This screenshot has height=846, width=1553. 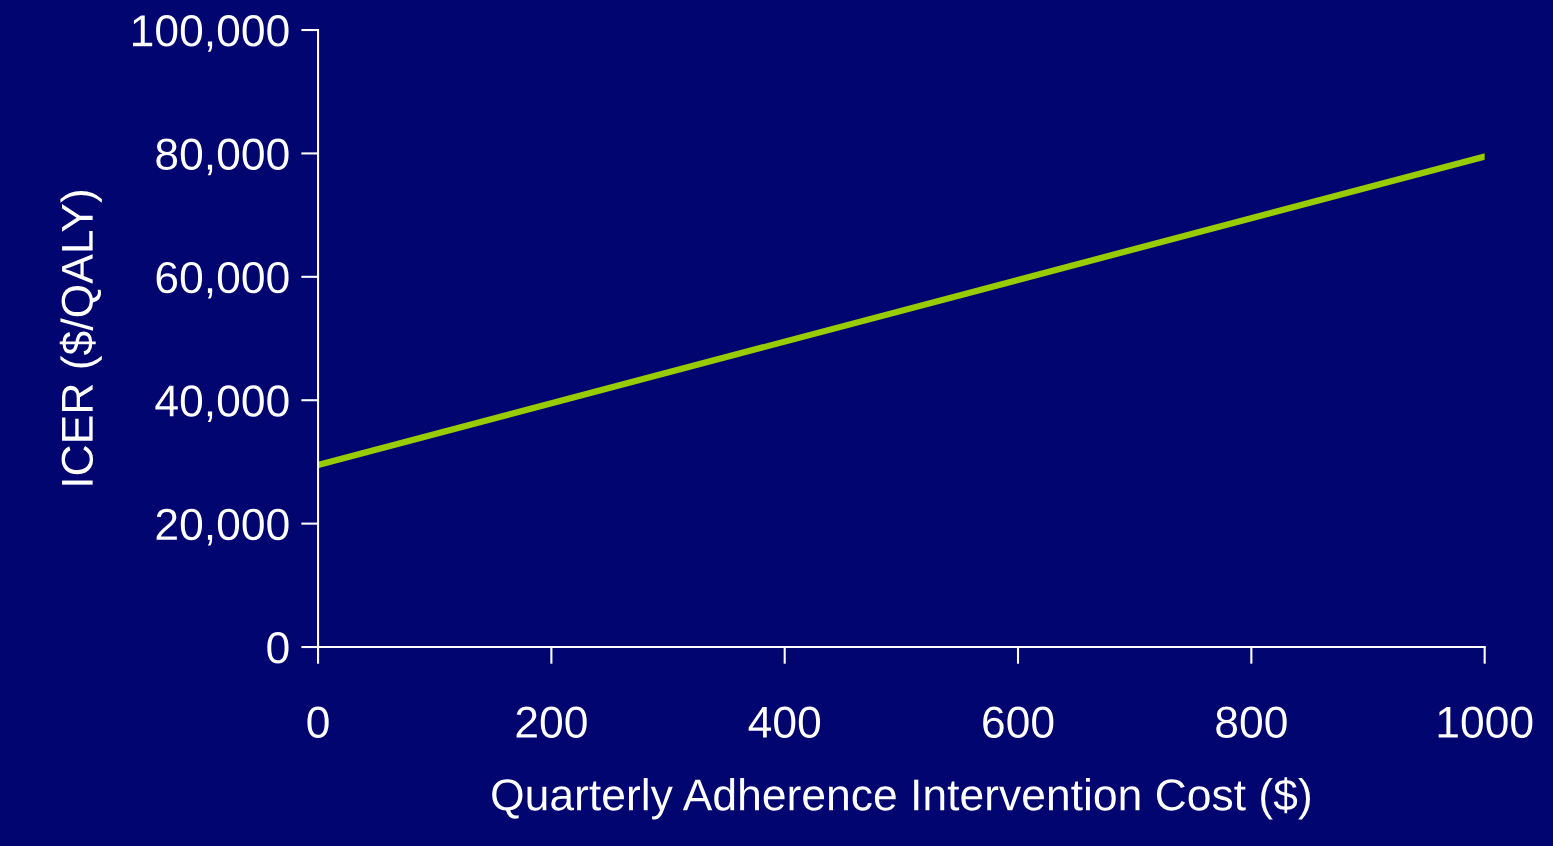 What do you see at coordinates (901, 798) in the screenshot?
I see `x-axis-title: Quarterly Adherence Intervention Cost ($)` at bounding box center [901, 798].